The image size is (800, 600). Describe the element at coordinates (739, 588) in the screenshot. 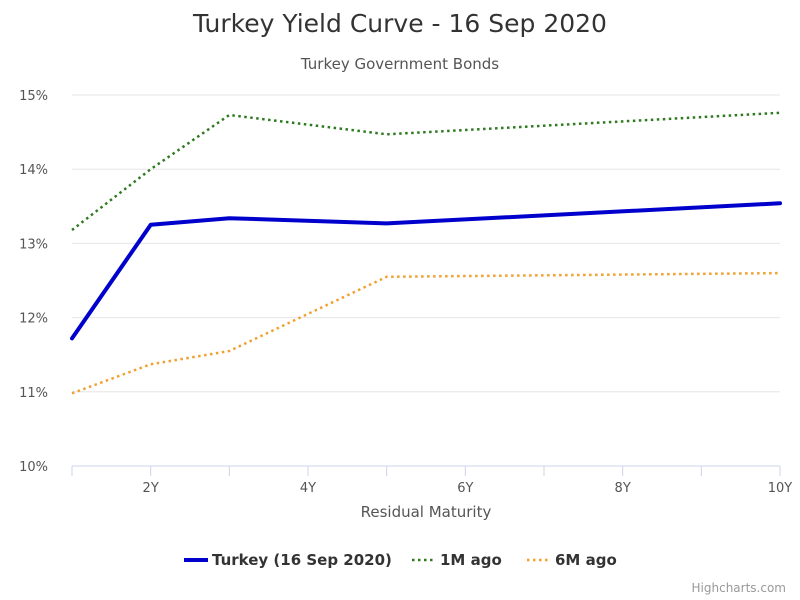

I see `credits-label: Highcharts.com` at that location.